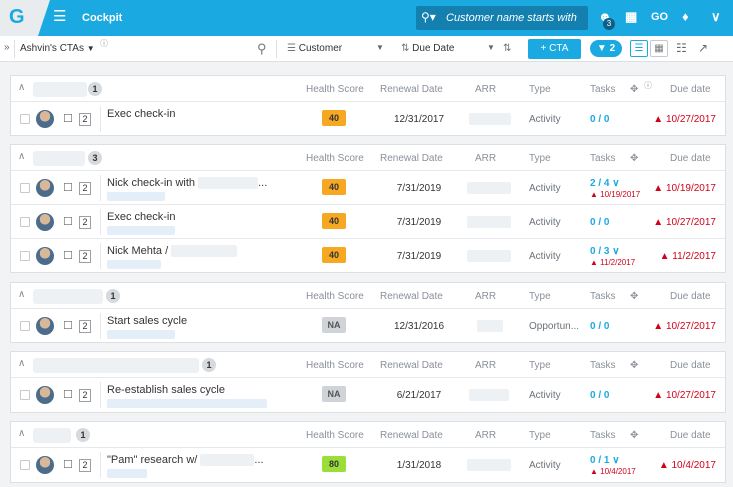  What do you see at coordinates (276, 49) in the screenshot?
I see `toolbar-divider` at bounding box center [276, 49].